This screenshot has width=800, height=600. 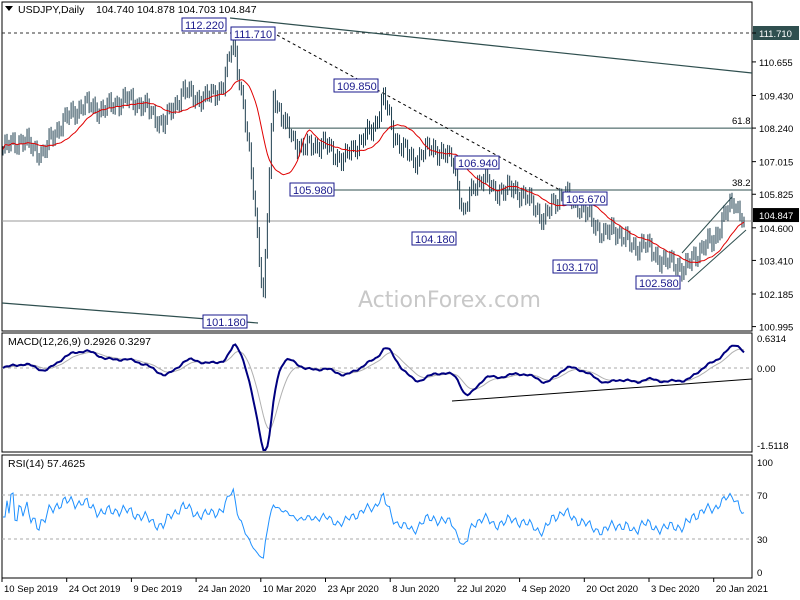 What do you see at coordinates (224, 589) in the screenshot?
I see `date-tick-label: 24 Jan 2020` at bounding box center [224, 589].